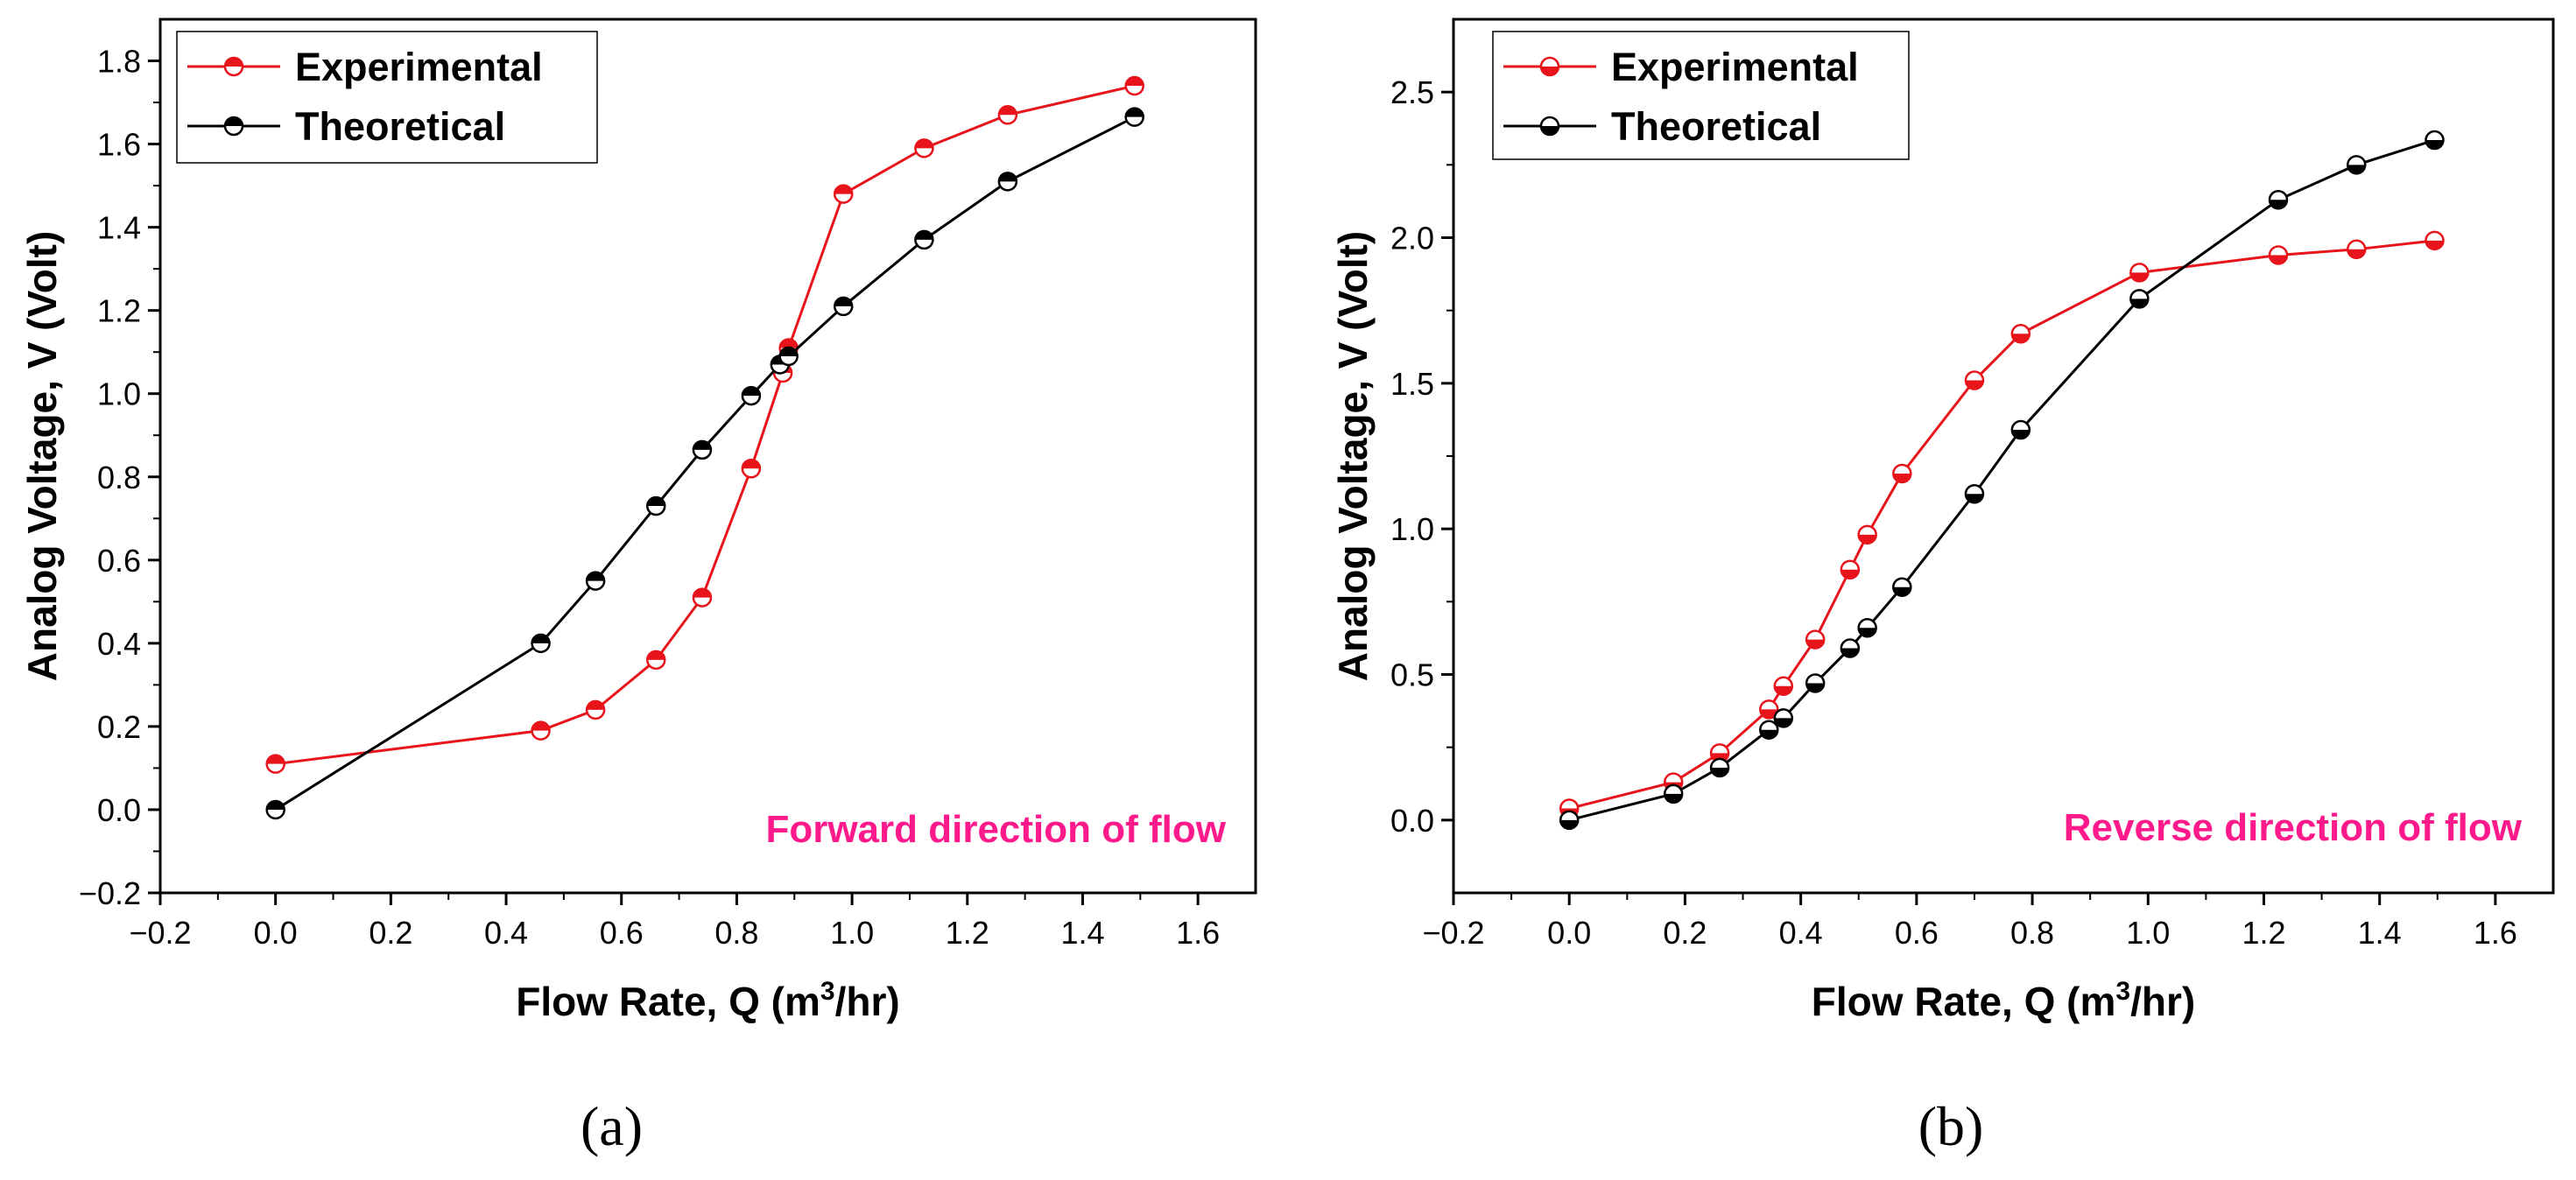  What do you see at coordinates (2495, 933) in the screenshot?
I see `x-tick-label: 1.6` at bounding box center [2495, 933].